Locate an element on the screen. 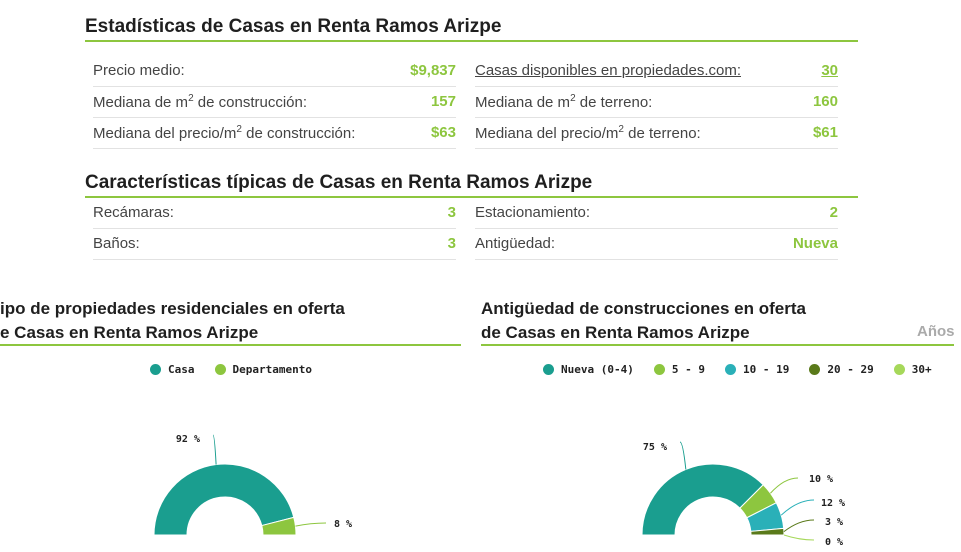  listings-count-value-link: 30 is located at coordinates (829, 70).